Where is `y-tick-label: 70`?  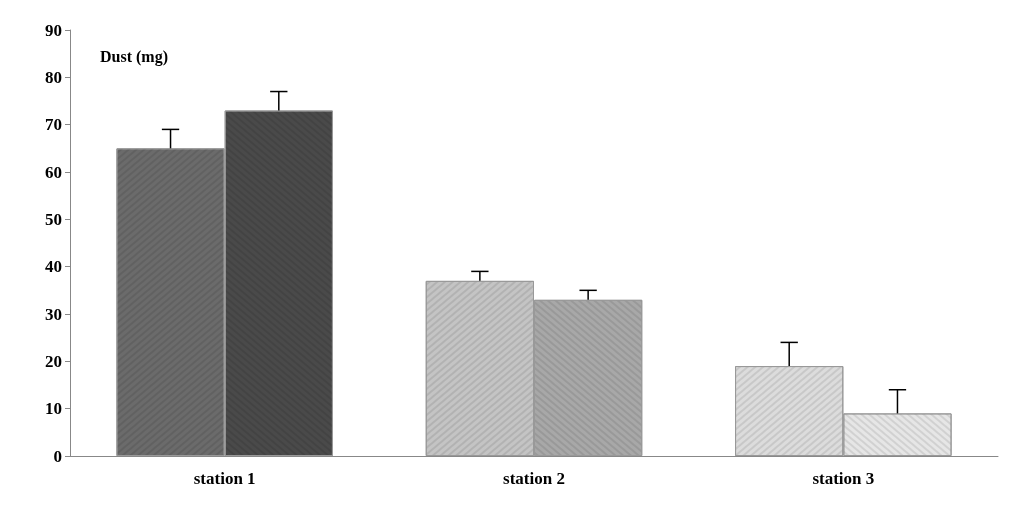
y-tick-label: 70 is located at coordinates (53, 125).